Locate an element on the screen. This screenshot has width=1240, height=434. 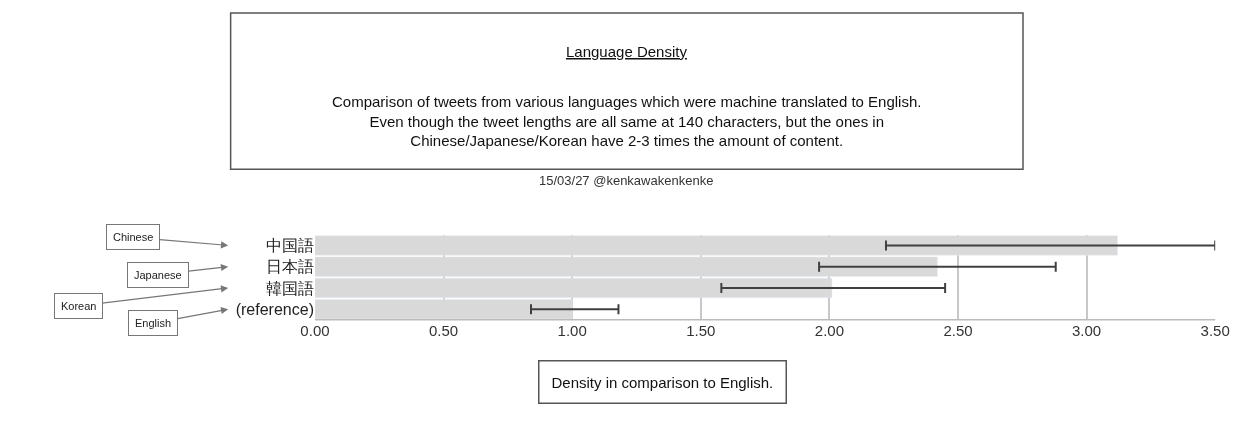
x-tick-label: 1.00 is located at coordinates (572, 330).